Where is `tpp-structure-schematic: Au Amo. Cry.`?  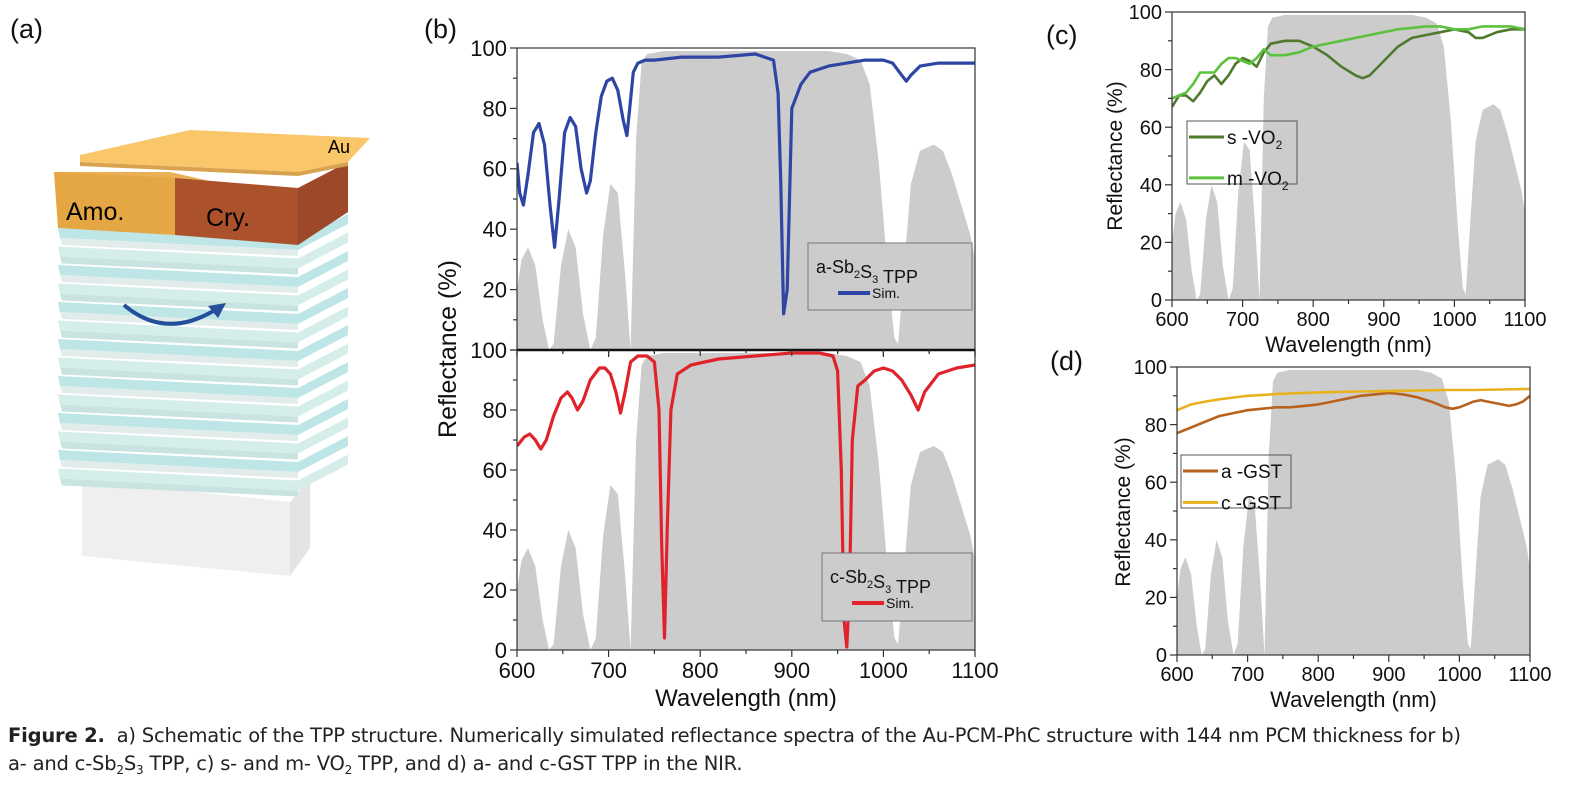 tpp-structure-schematic: Au Amo. Cry. is located at coordinates (212, 353).